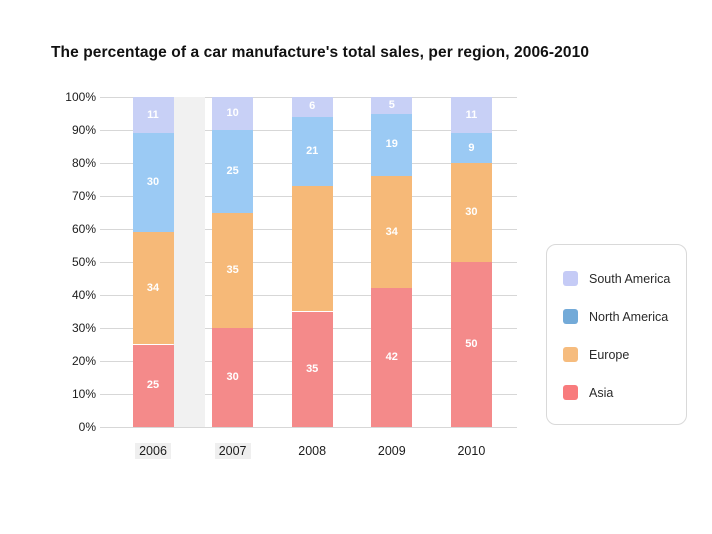 The height and width of the screenshot is (534, 712). What do you see at coordinates (609, 354) in the screenshot?
I see `legend-label: Europe` at bounding box center [609, 354].